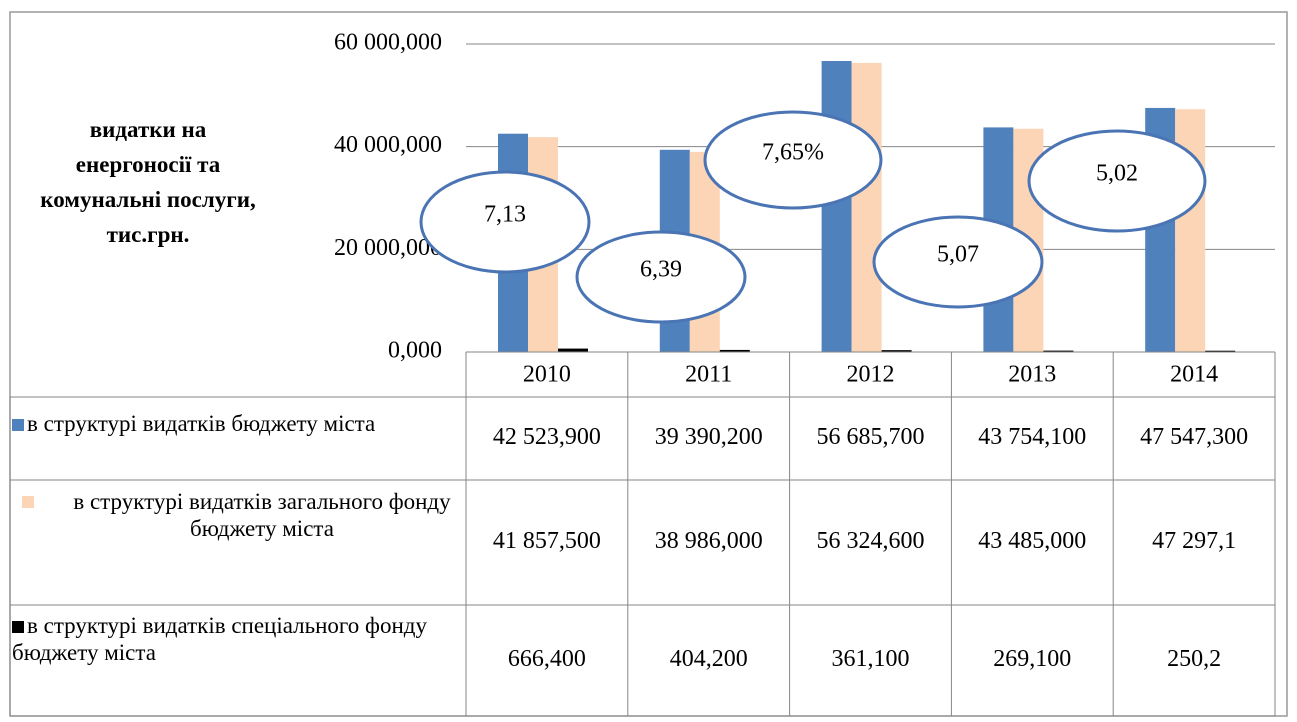 This screenshot has width=1297, height=722. I want to click on table-value: 47 547,300, so click(1194, 437).